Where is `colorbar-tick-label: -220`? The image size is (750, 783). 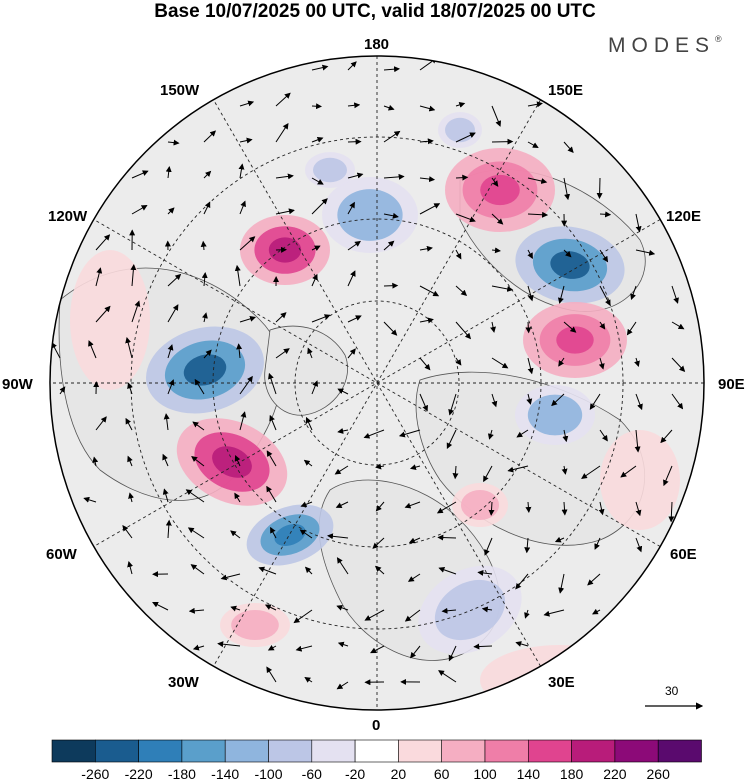
colorbar-tick-label: -220 is located at coordinates (138, 774).